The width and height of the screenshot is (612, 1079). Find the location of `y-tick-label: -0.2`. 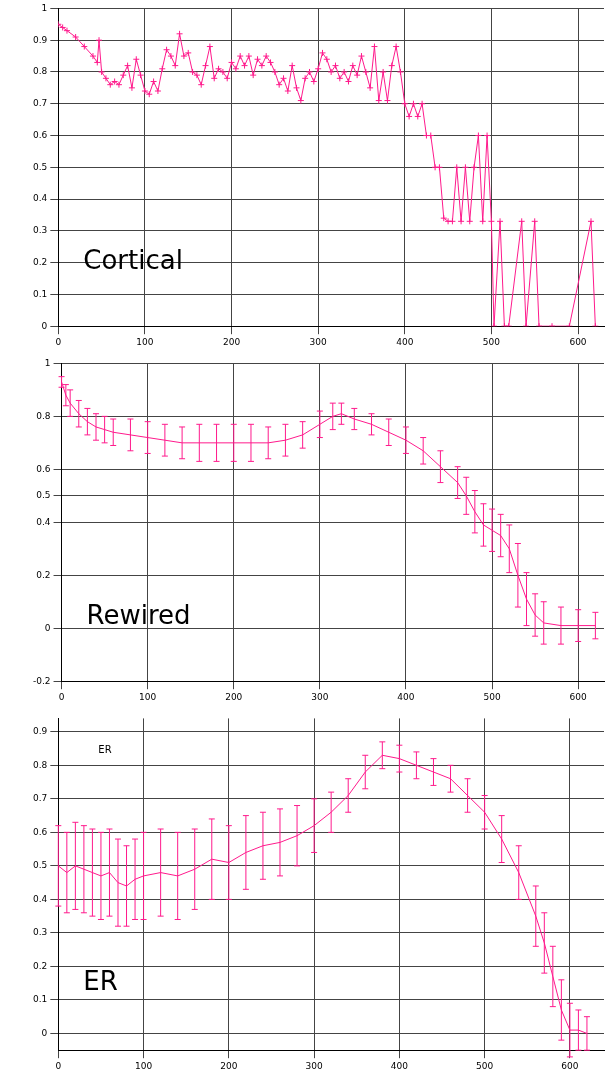

y-tick-label: -0.2 is located at coordinates (42, 680).